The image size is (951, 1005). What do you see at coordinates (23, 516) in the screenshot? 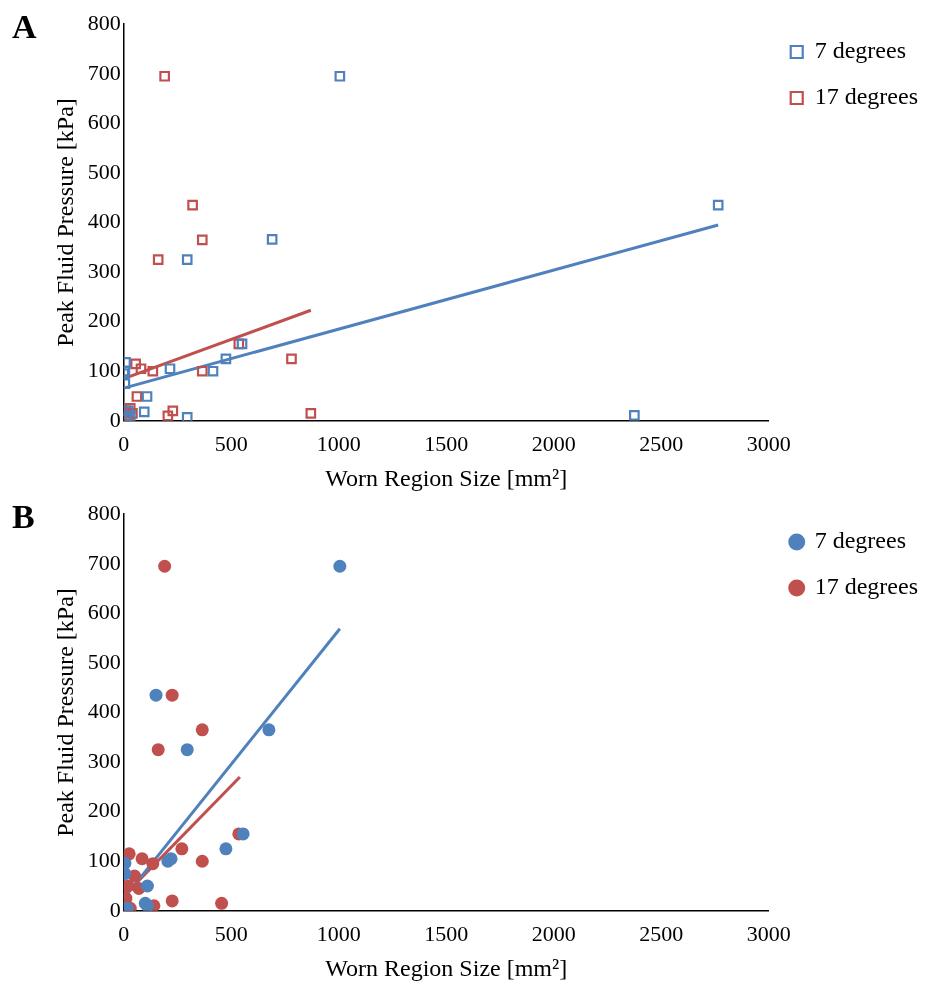
I see `chart-title: B` at bounding box center [23, 516].